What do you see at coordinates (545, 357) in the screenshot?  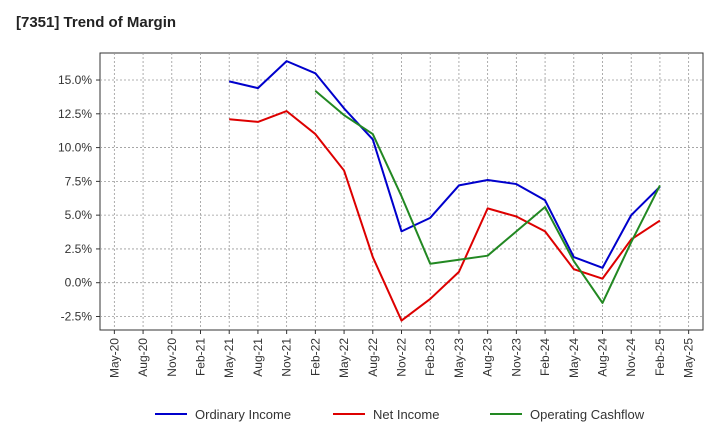 I see `x-tick-label: Feb-24` at bounding box center [545, 357].